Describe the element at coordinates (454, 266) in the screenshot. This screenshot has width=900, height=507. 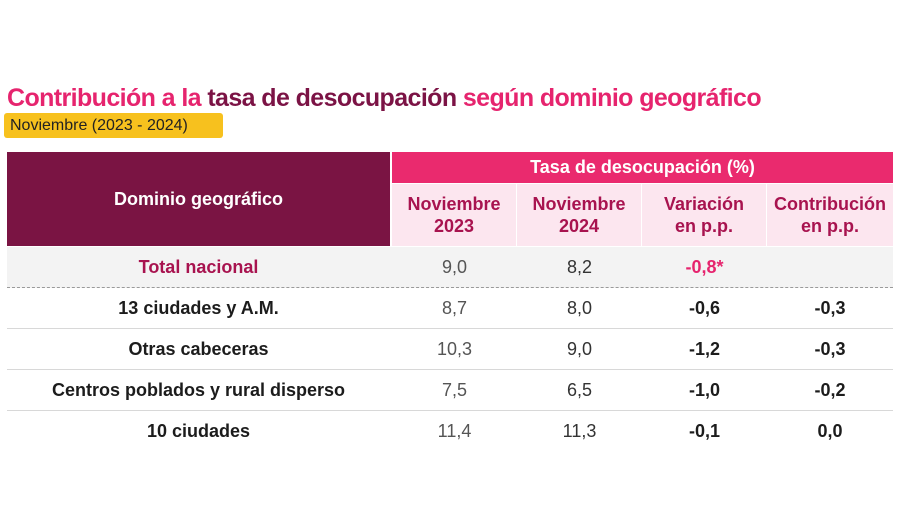
I see `value-nov-2023: 9,0` at that location.